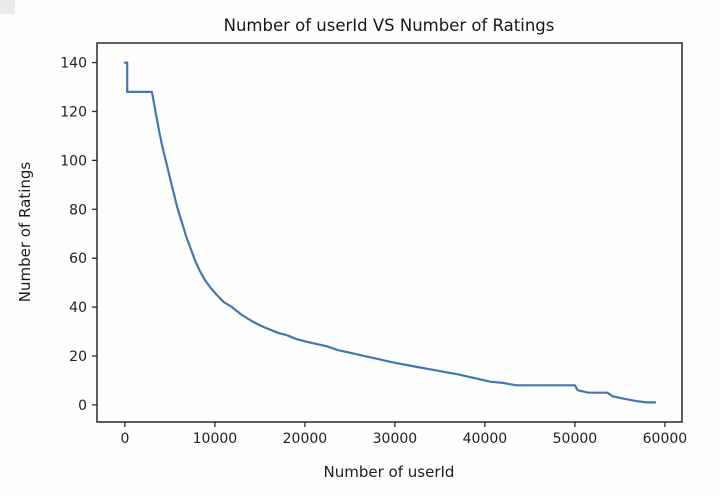 The width and height of the screenshot is (720, 496). I want to click on x-tick-label: 0, so click(124, 439).